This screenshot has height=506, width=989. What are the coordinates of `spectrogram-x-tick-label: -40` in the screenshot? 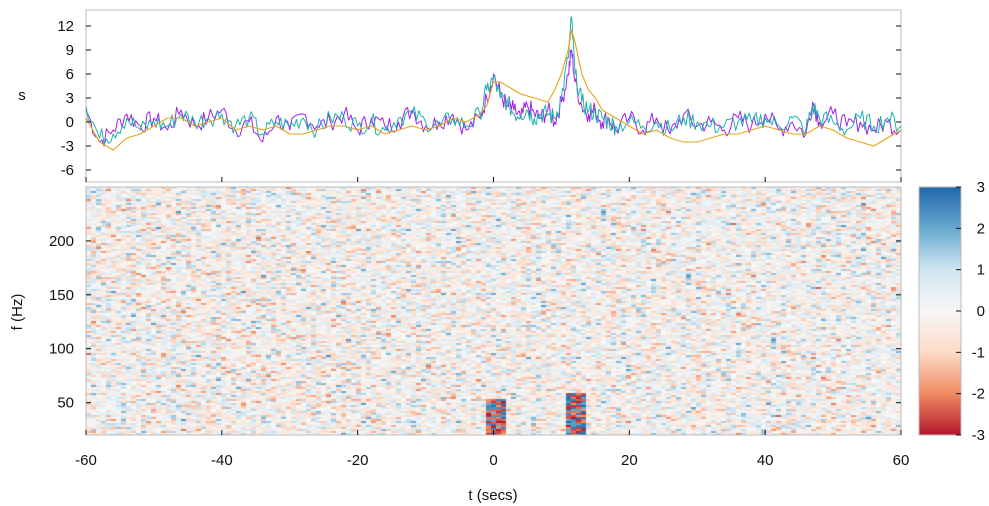 It's located at (222, 460).